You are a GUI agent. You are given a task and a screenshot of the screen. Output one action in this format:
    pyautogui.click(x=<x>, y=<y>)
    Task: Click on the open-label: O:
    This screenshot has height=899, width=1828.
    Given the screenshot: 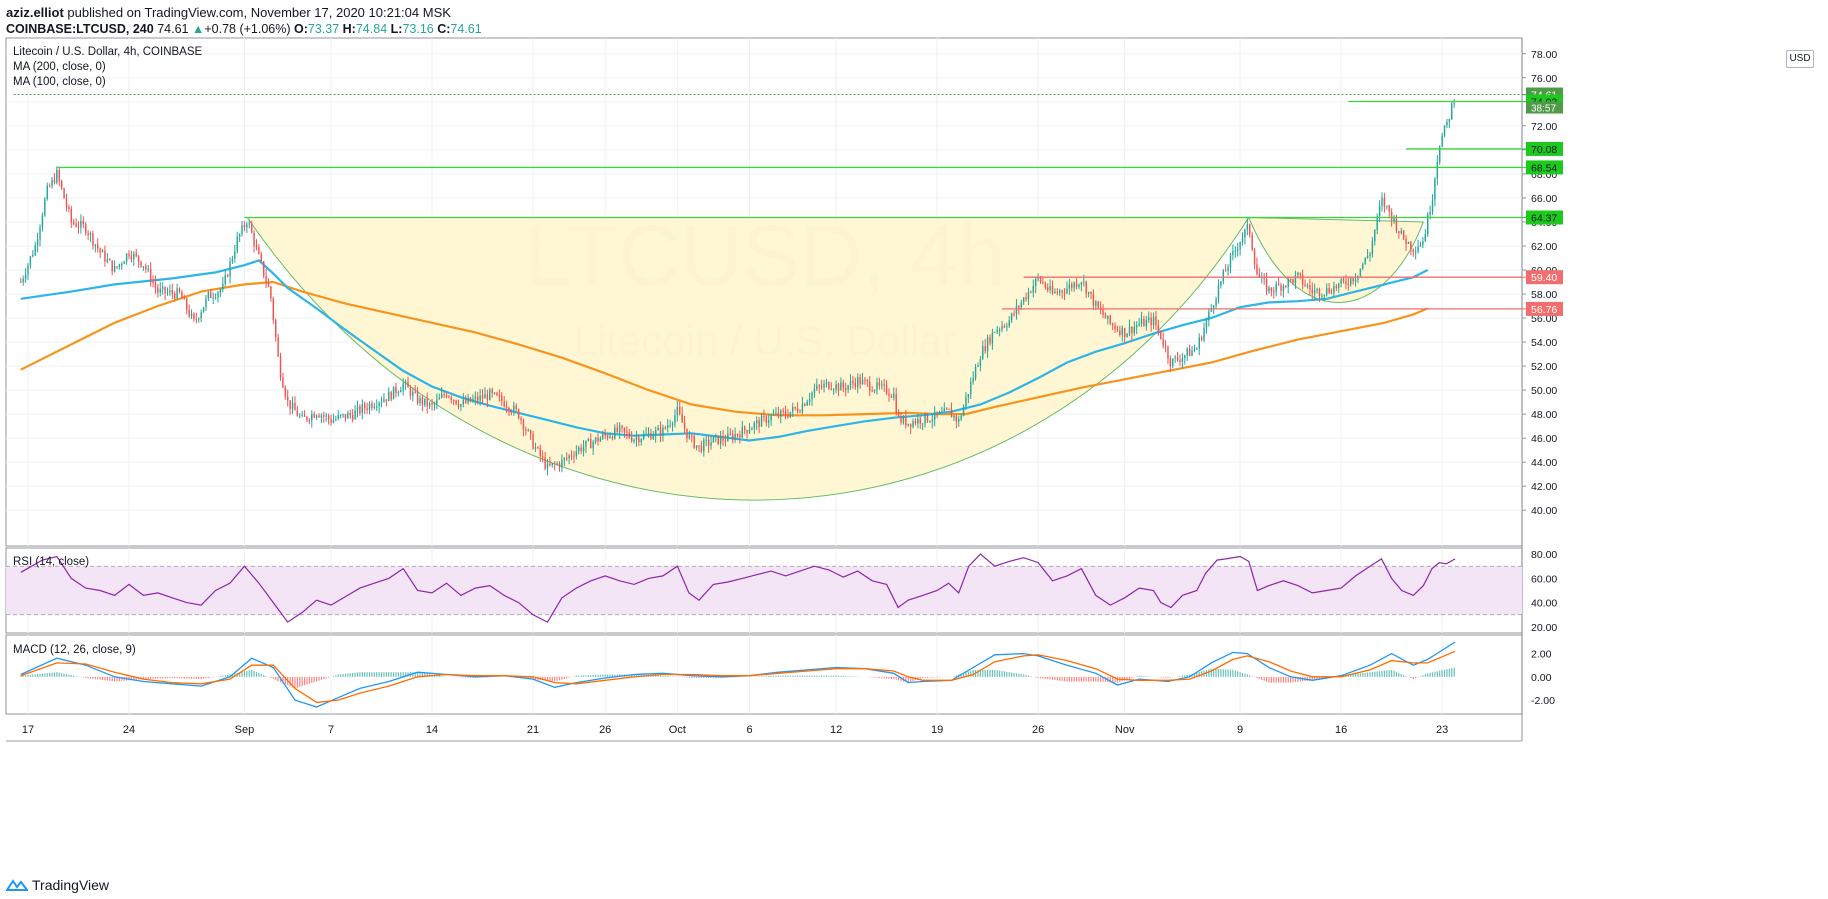 What is the action you would take?
    pyautogui.click(x=301, y=29)
    